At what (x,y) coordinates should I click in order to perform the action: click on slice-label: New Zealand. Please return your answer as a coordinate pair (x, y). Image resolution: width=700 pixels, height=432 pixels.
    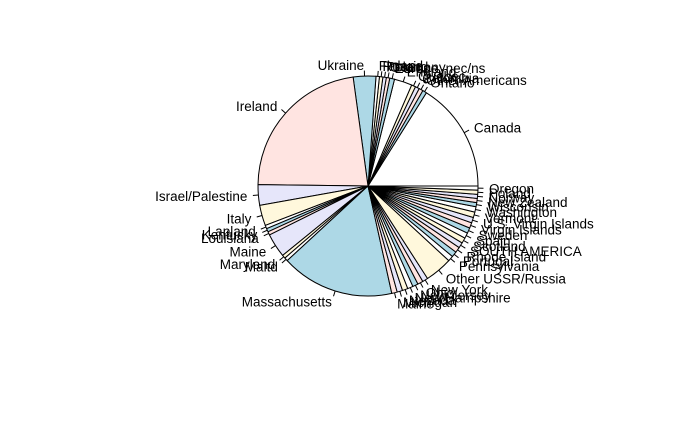
    Looking at the image, I should click on (528, 202).